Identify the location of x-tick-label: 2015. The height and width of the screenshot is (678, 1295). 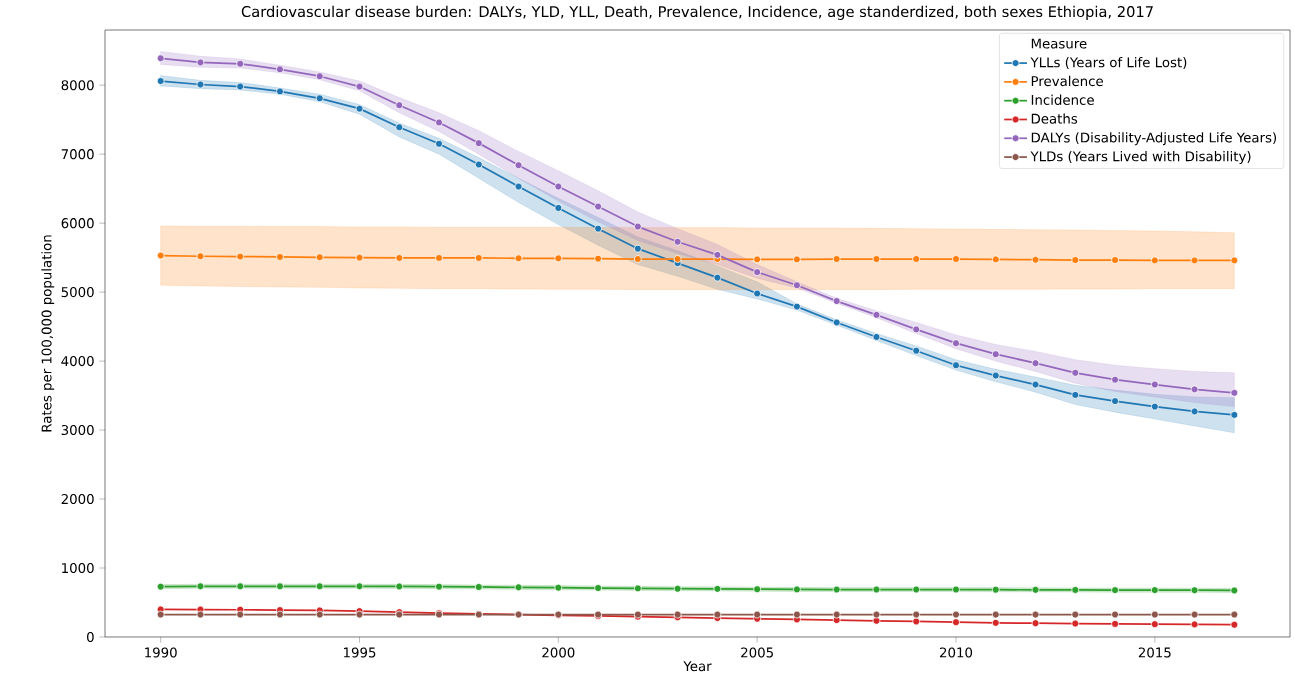
(1154, 652).